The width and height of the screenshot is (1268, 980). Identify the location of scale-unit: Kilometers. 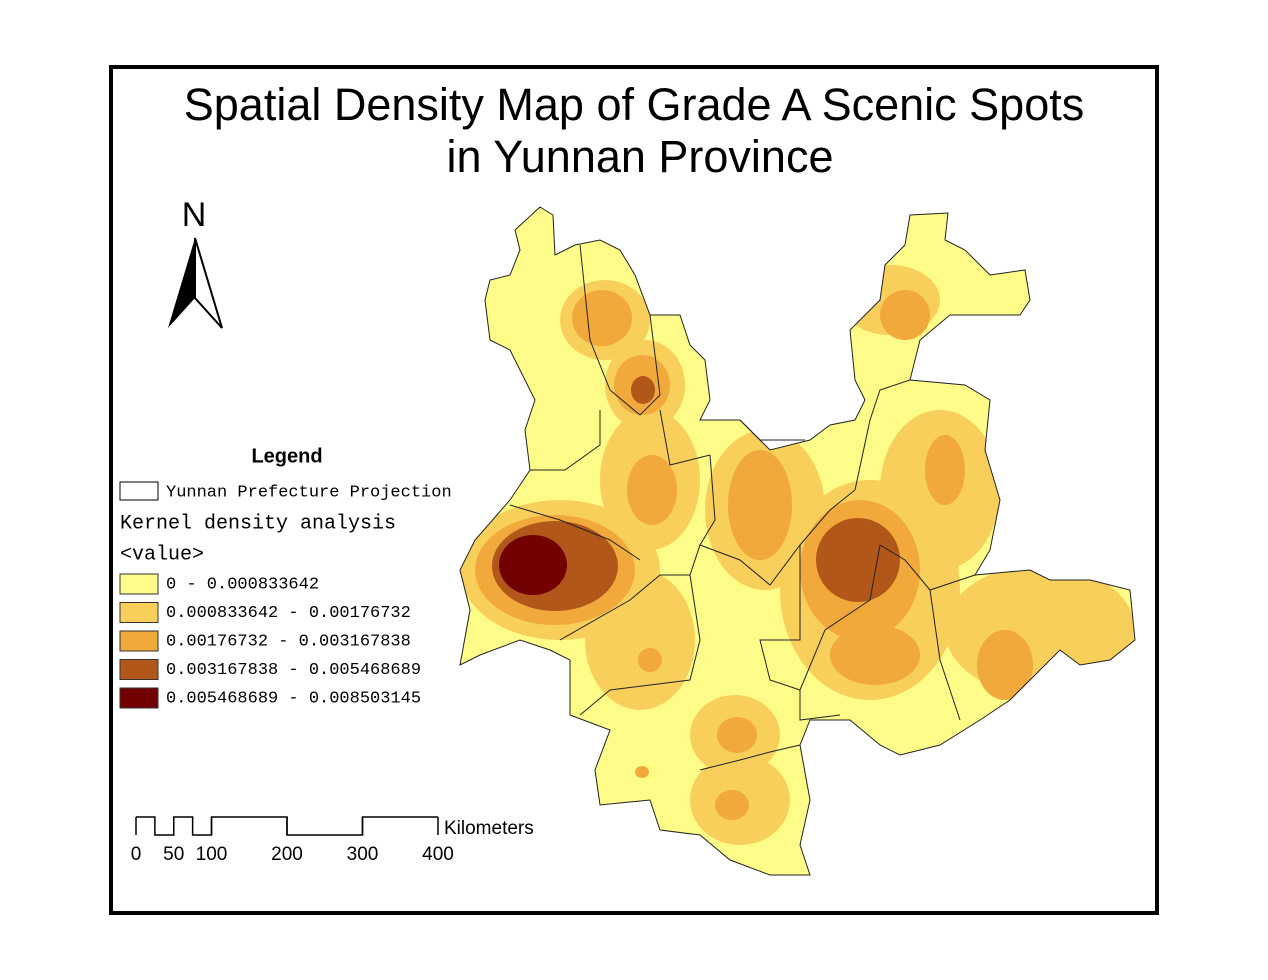
(489, 828).